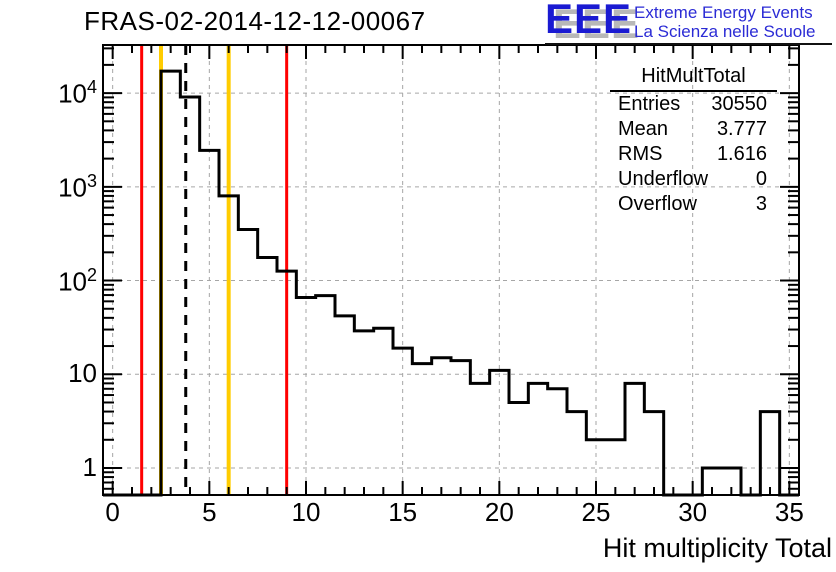 Image resolution: width=836 pixels, height=572 pixels. Describe the element at coordinates (77, 93) in the screenshot. I see `y-tick-label: 10⁴` at that location.